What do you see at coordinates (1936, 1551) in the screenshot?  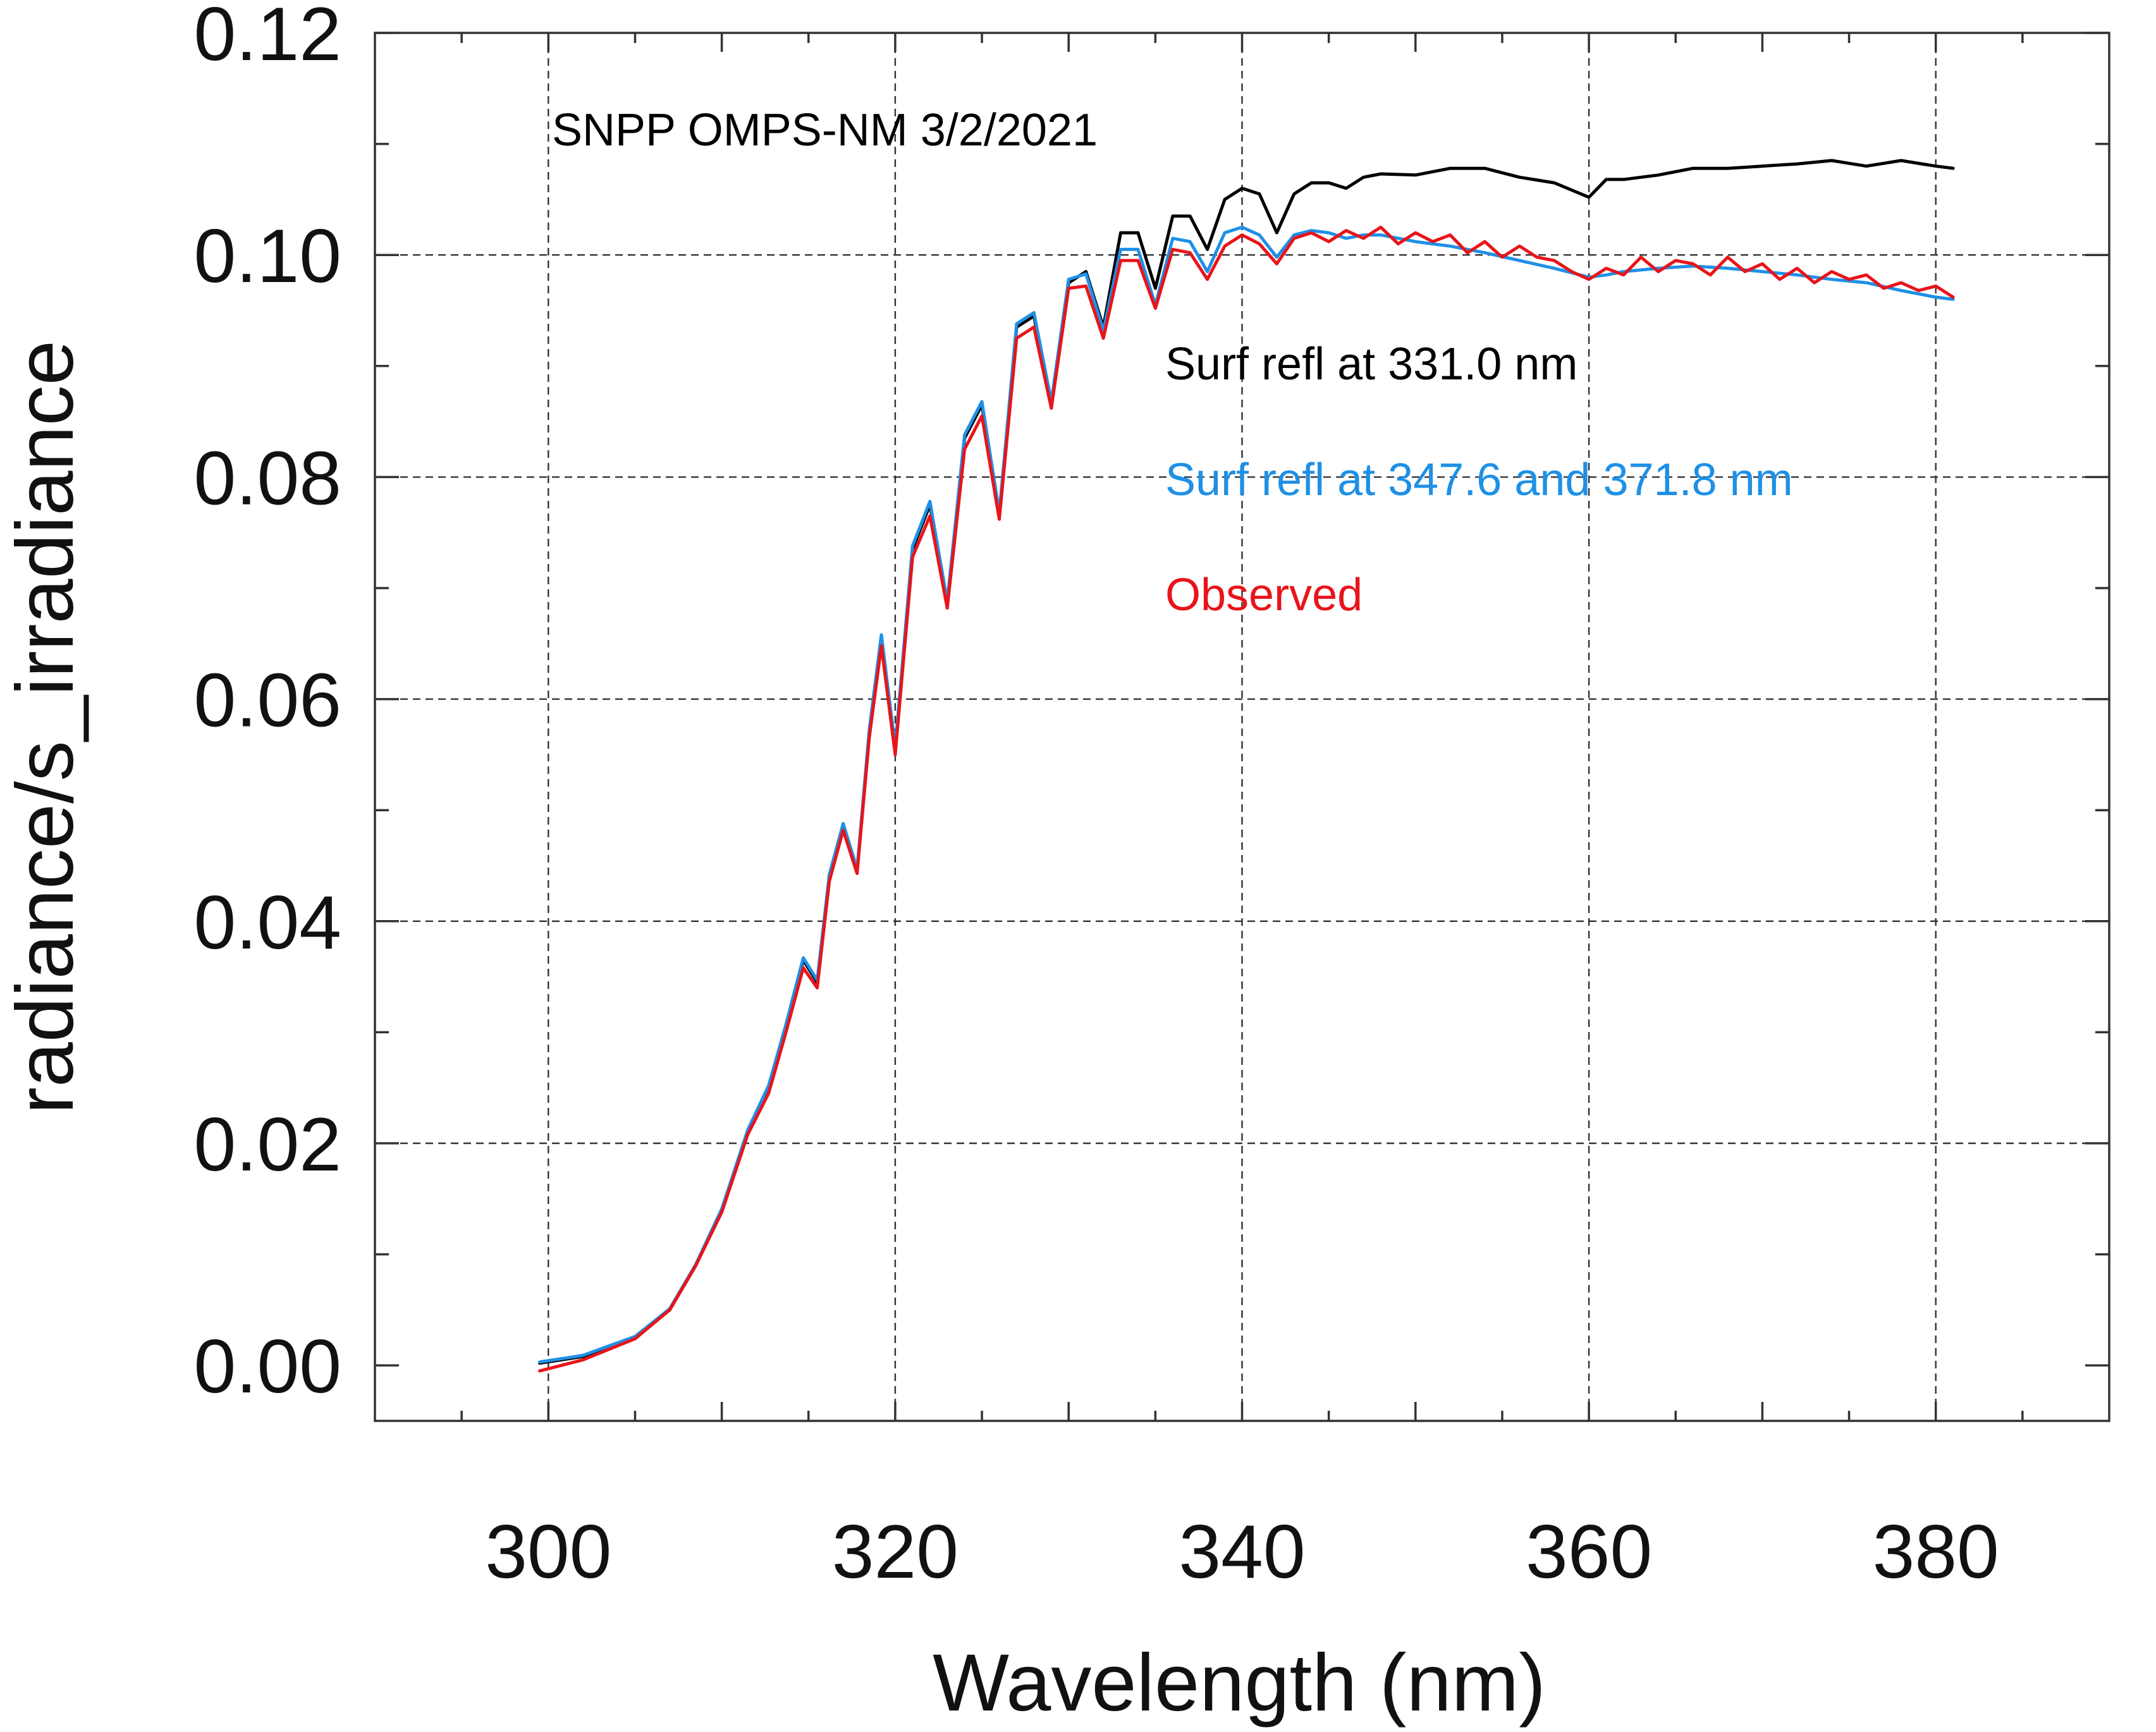 I see `x-tick-label: 380` at bounding box center [1936, 1551].